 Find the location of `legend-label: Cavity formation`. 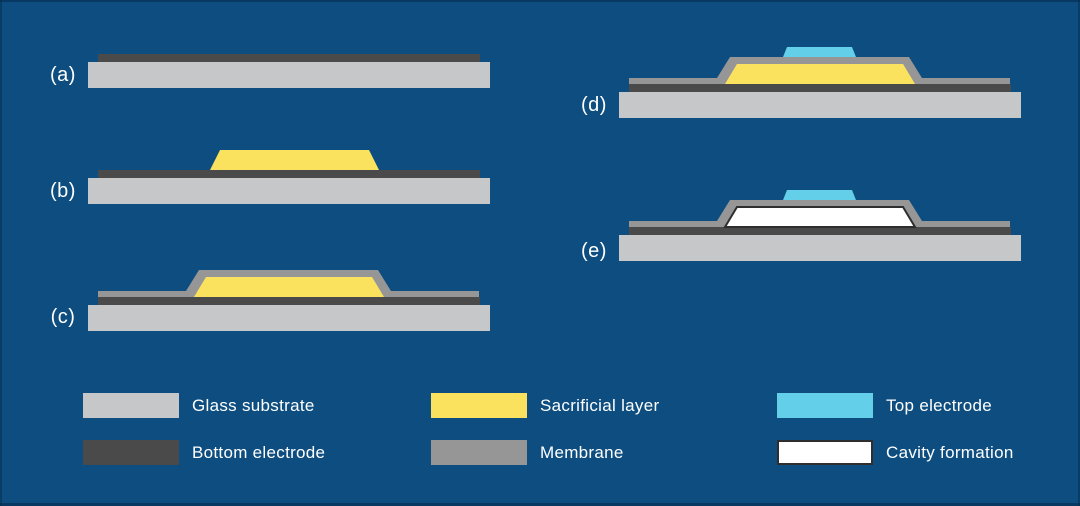

legend-label: Cavity formation is located at coordinates (950, 452).